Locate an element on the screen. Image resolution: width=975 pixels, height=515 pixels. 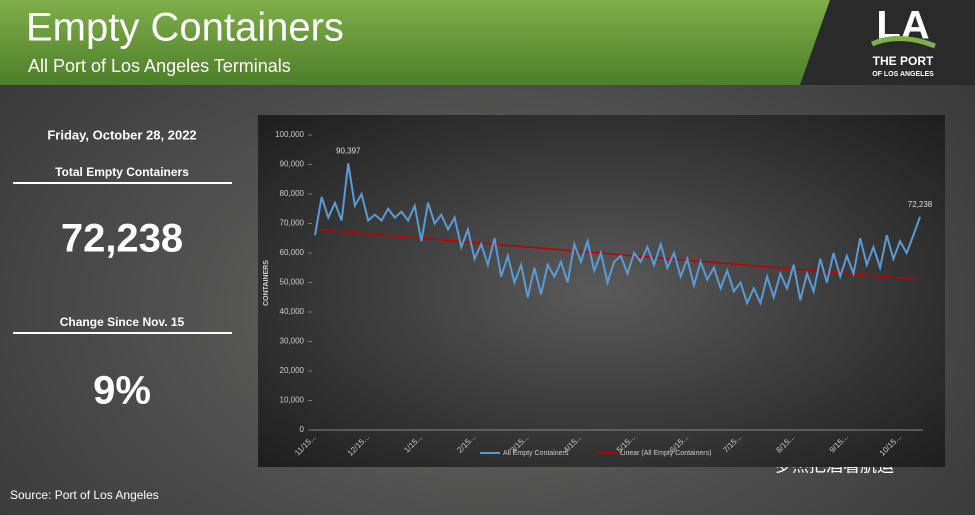
y-tick-label: 0 is located at coordinates (302, 429).